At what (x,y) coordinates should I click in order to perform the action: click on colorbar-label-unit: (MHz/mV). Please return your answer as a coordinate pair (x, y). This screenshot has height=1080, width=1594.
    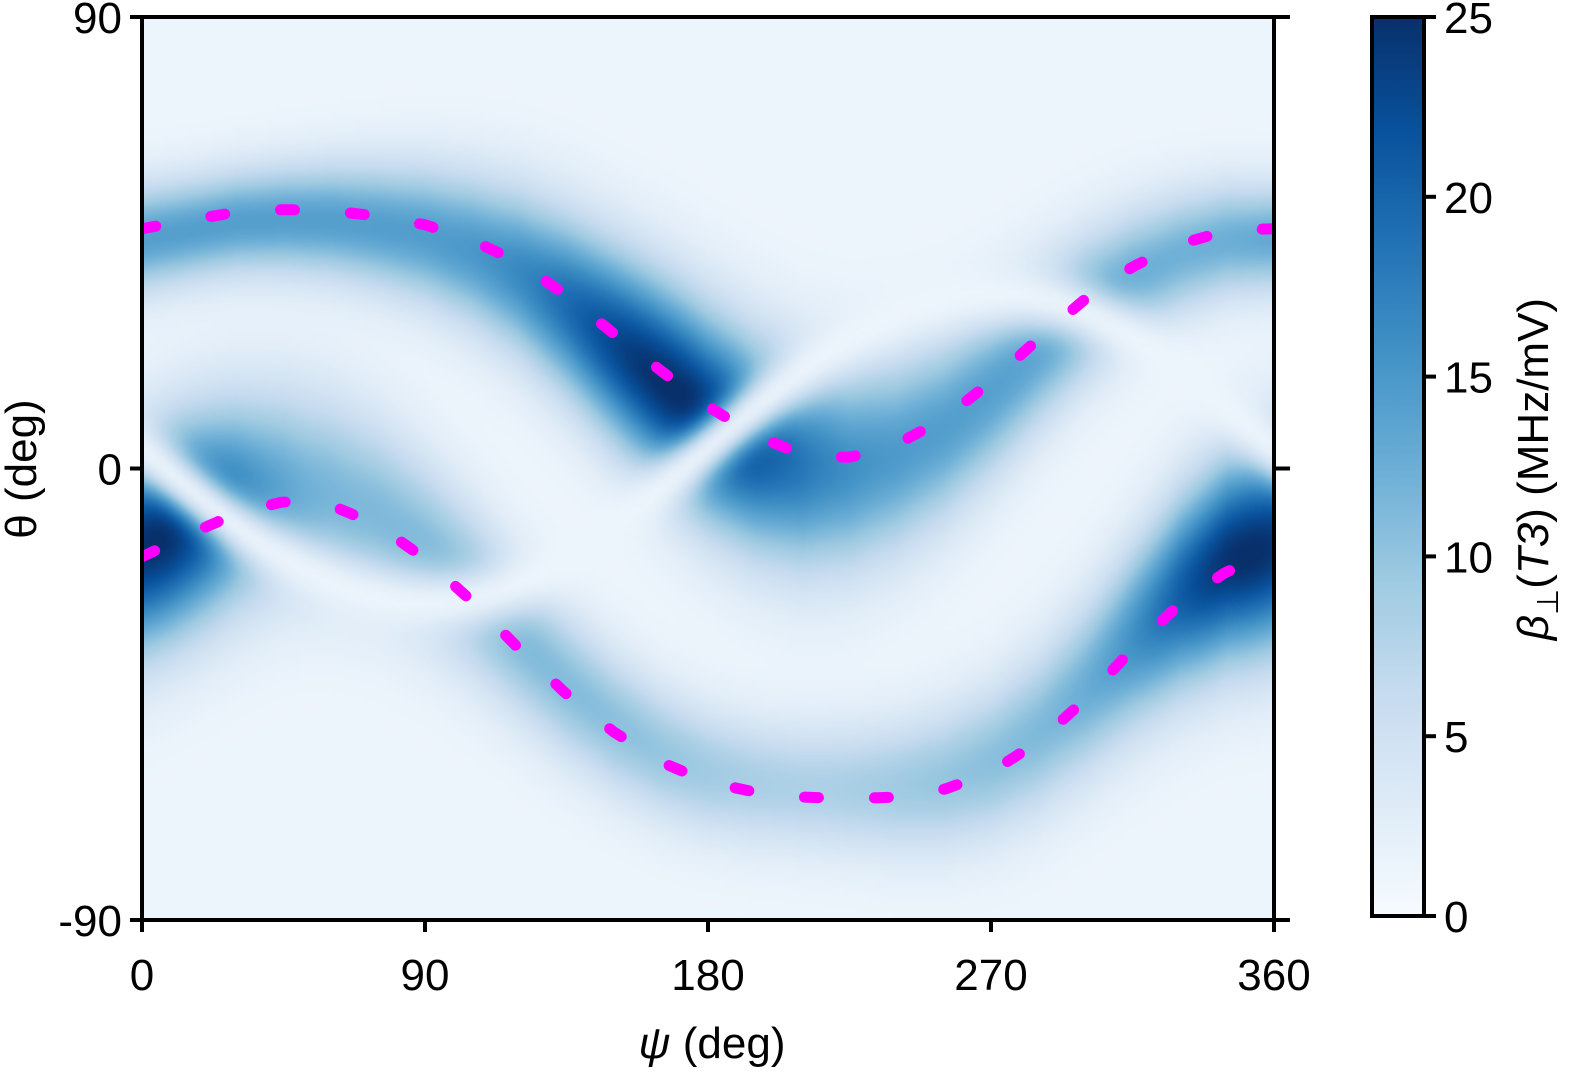
    Looking at the image, I should click on (1533, 403).